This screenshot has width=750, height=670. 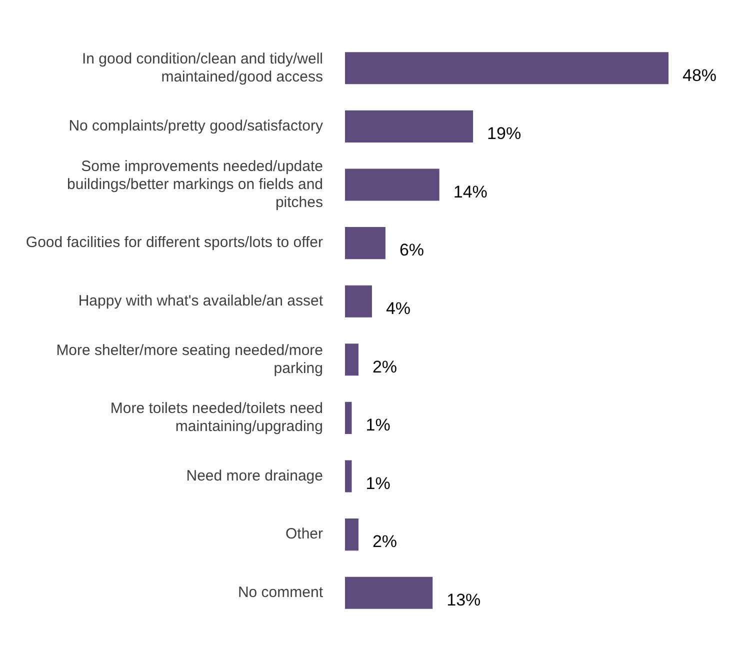 I want to click on y-tick-label: Happy with what's available/an asset, so click(x=201, y=301).